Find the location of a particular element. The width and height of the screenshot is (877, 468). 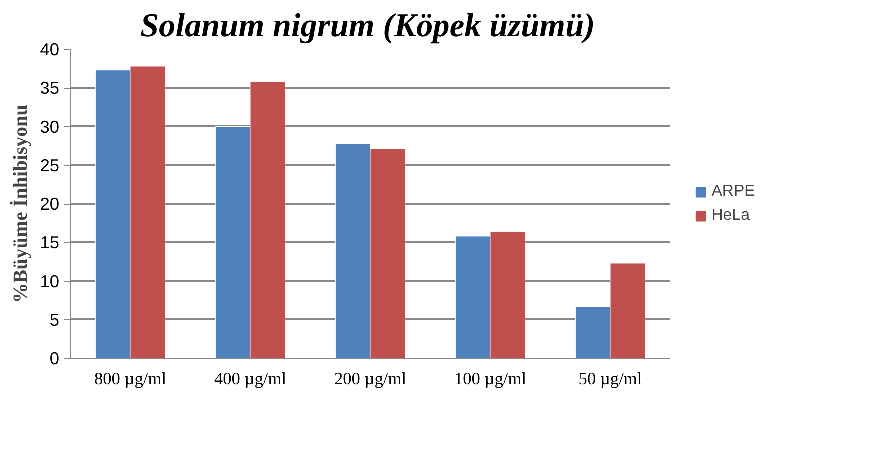

x-tick-label: 400 µg/ml is located at coordinates (250, 379).